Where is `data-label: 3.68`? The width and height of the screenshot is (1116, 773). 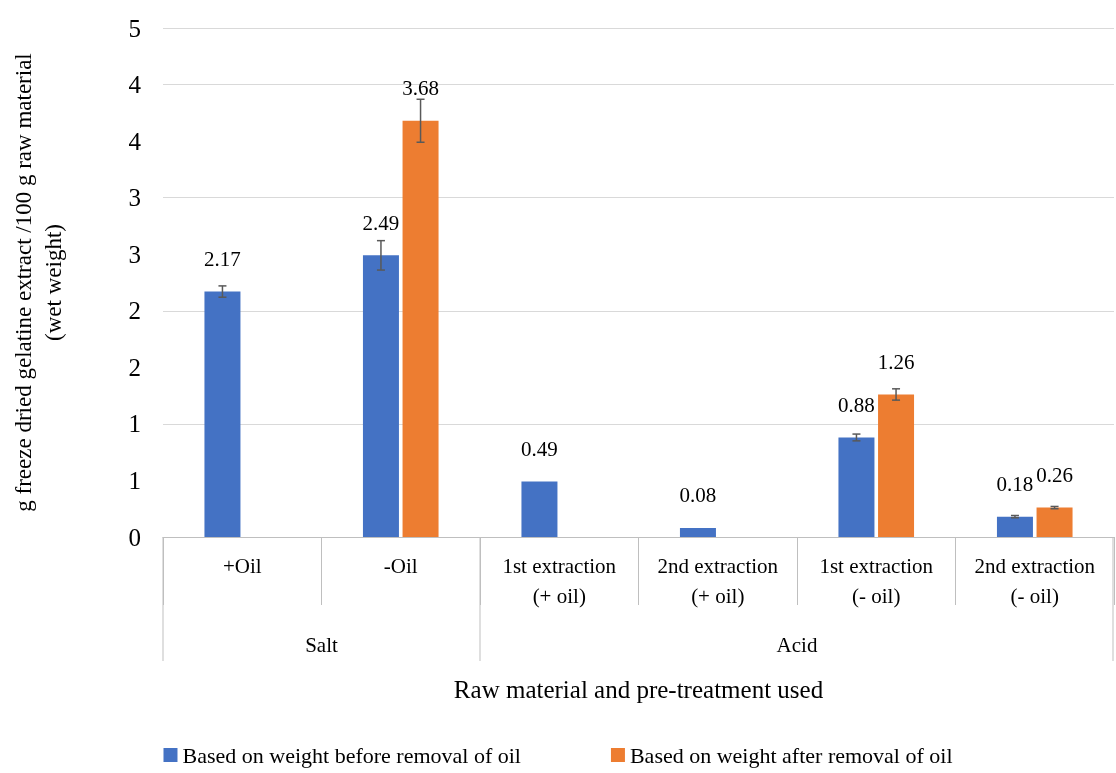
data-label: 3.68 is located at coordinates (420, 88).